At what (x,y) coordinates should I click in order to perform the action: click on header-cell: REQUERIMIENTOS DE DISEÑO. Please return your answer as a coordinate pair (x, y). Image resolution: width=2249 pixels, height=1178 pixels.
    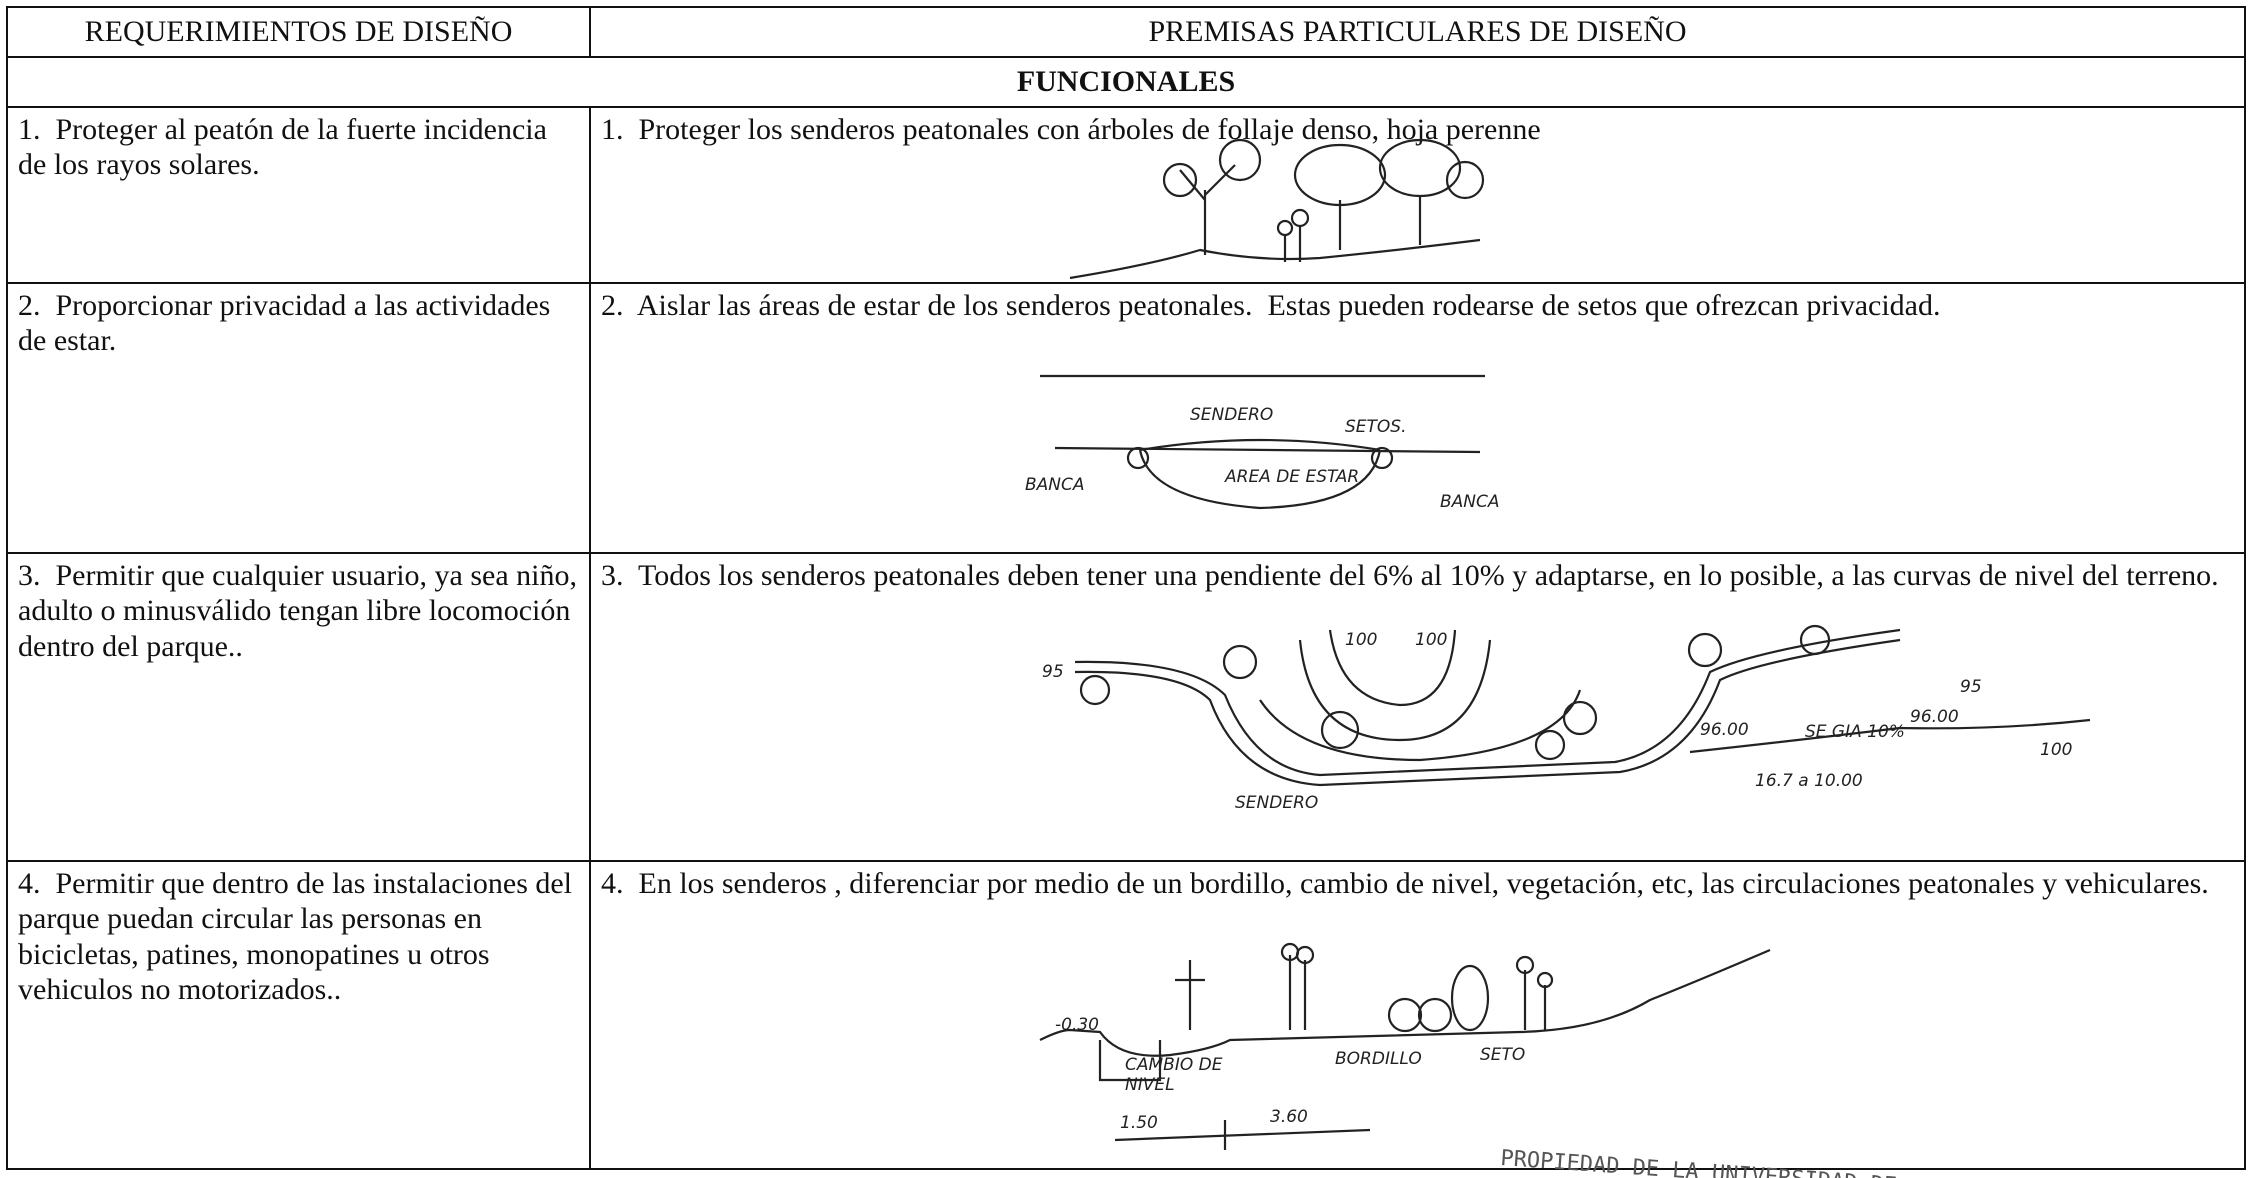
    Looking at the image, I should click on (298, 32).